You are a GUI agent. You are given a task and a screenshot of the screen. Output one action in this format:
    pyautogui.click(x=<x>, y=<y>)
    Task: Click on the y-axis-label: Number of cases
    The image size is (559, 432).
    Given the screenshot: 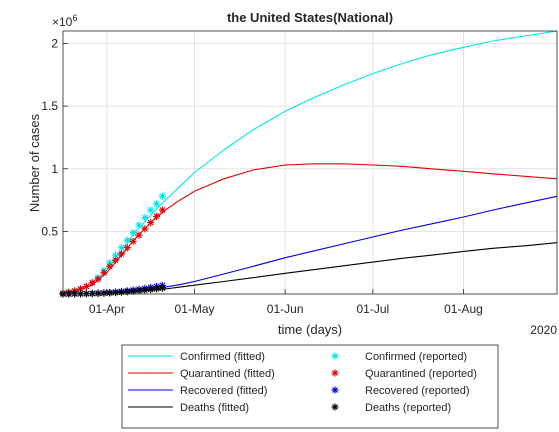 What is the action you would take?
    pyautogui.click(x=34, y=162)
    